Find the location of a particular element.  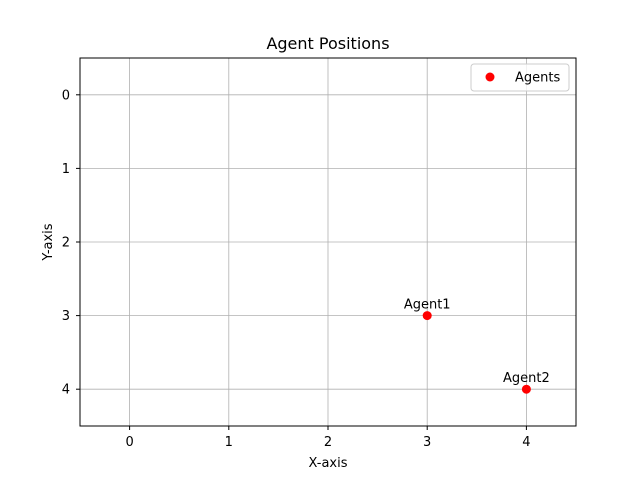

y-tick-label: 2 is located at coordinates (66, 243).